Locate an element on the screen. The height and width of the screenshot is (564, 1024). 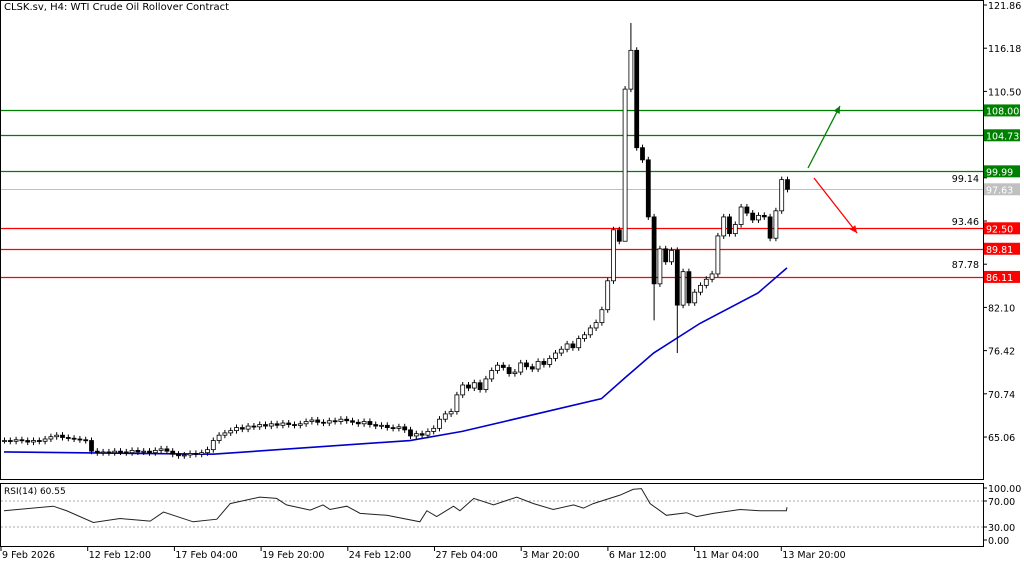
rsi-y-tick-label: 0.00 is located at coordinates (998, 541).